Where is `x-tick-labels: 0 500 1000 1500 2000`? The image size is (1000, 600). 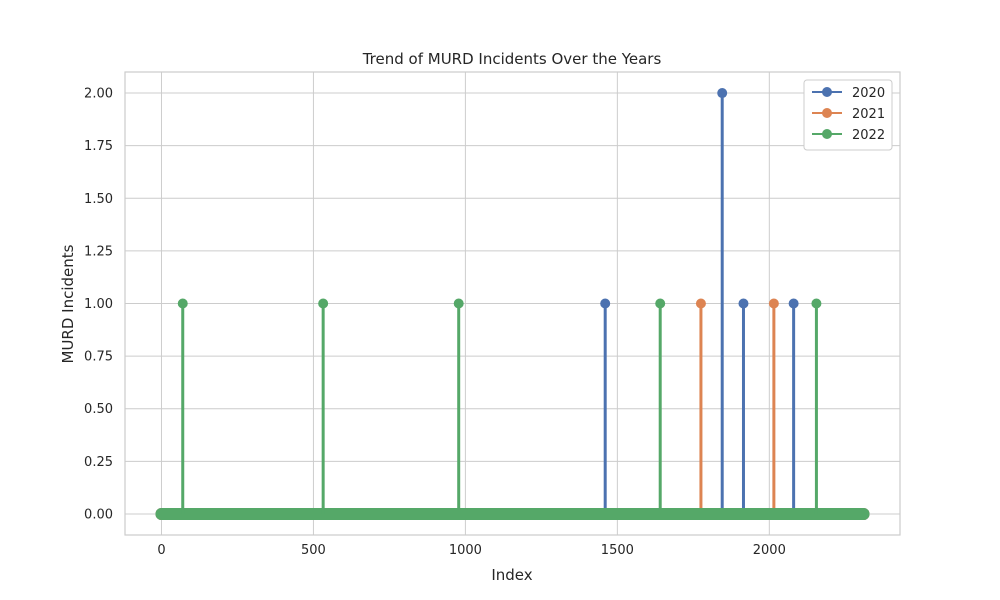 x-tick-labels: 0 500 1000 1500 2000 is located at coordinates (471, 550).